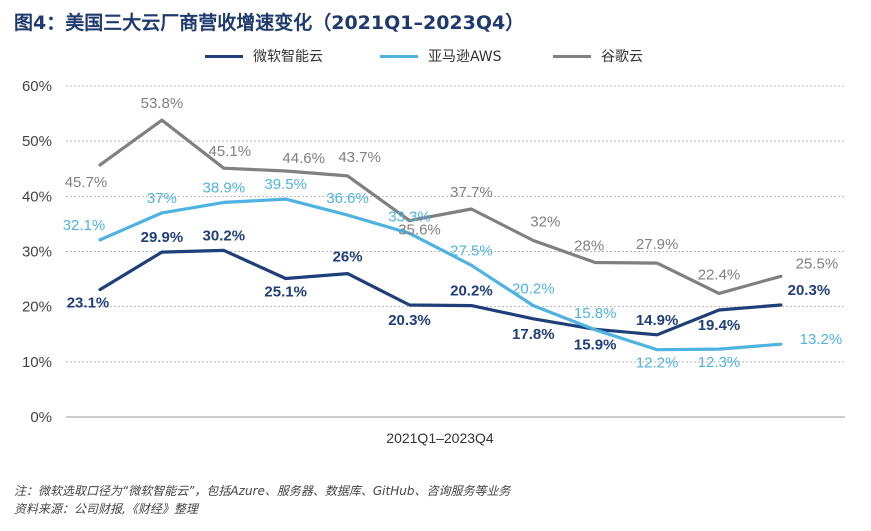 The width and height of the screenshot is (871, 531). What do you see at coordinates (572, 56) in the screenshot?
I see `legend-swatch-google` at bounding box center [572, 56].